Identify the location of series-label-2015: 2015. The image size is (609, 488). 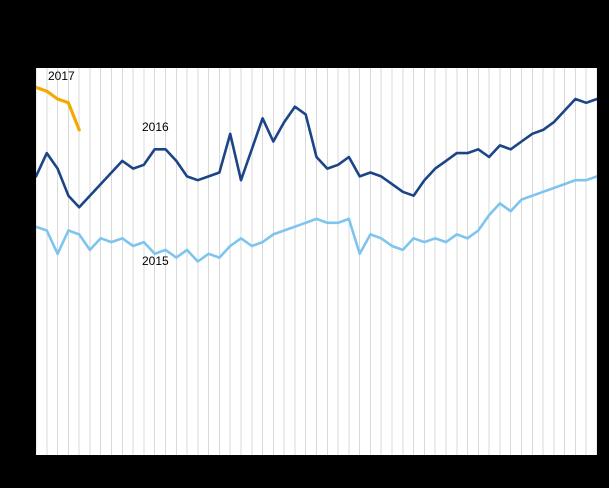
(155, 261).